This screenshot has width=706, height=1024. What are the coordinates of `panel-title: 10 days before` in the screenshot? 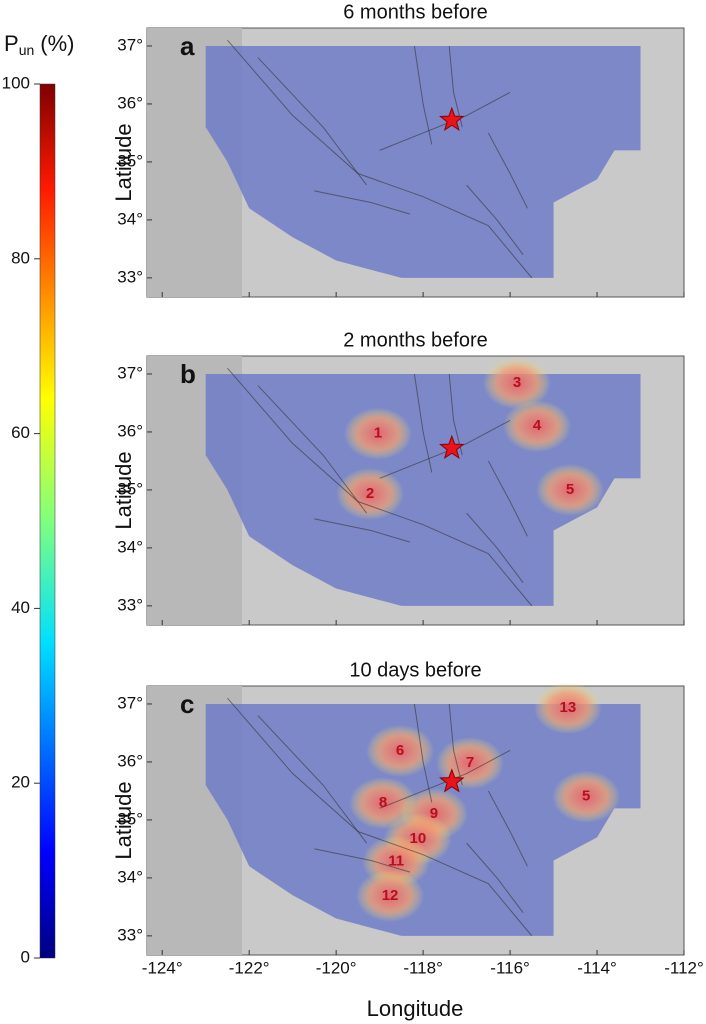 It's located at (415, 670).